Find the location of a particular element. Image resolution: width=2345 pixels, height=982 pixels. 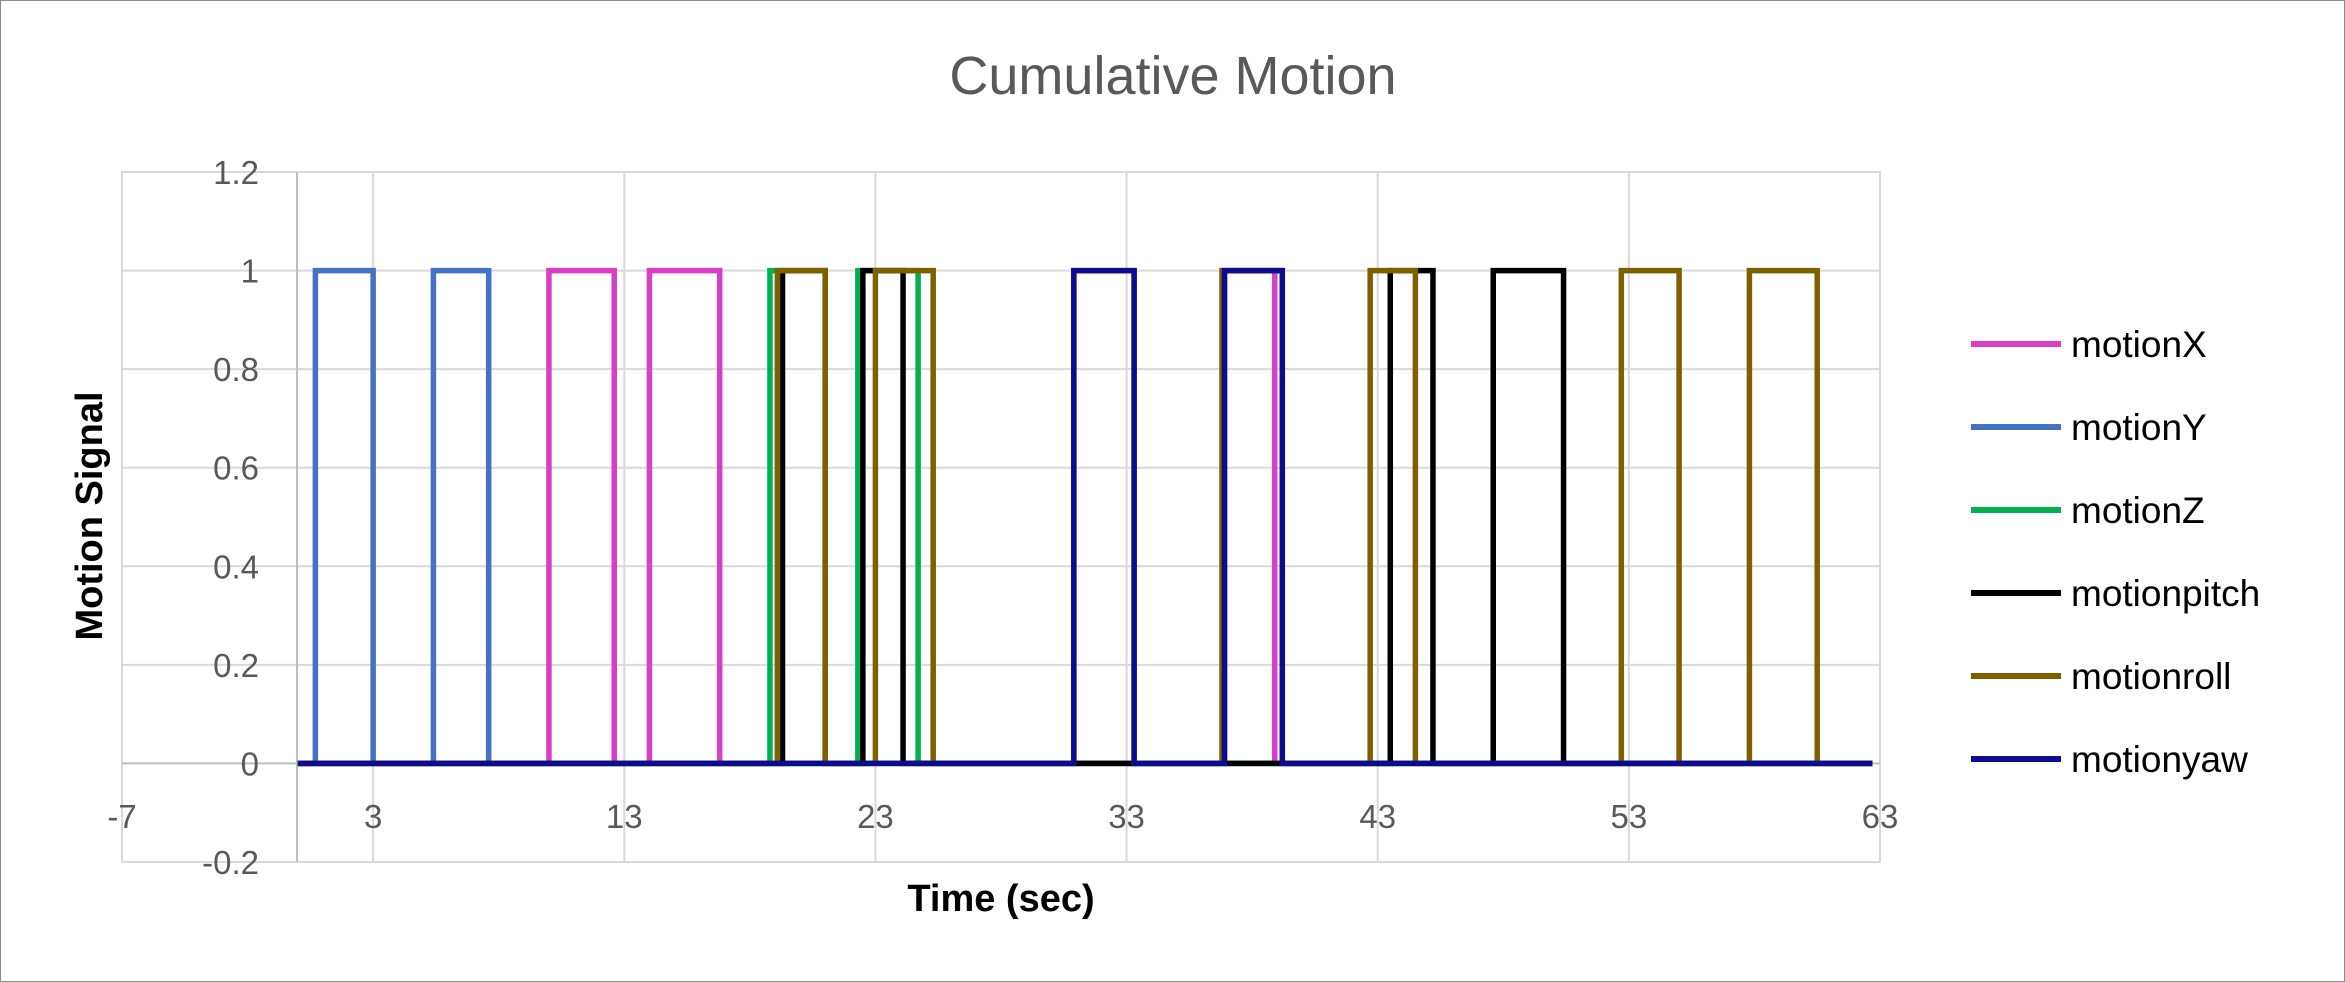

x-tick-label: 63 is located at coordinates (1880, 816).